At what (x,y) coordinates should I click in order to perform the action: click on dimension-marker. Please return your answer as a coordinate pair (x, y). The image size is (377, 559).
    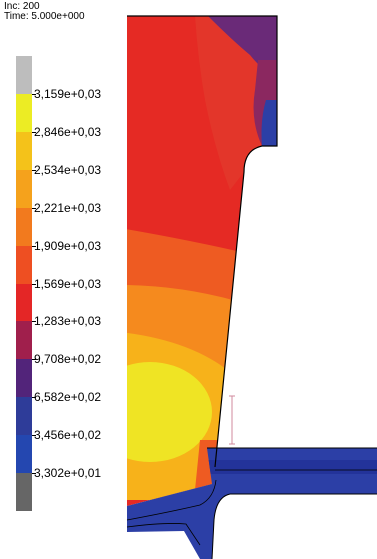
    Looking at the image, I should click on (232, 420).